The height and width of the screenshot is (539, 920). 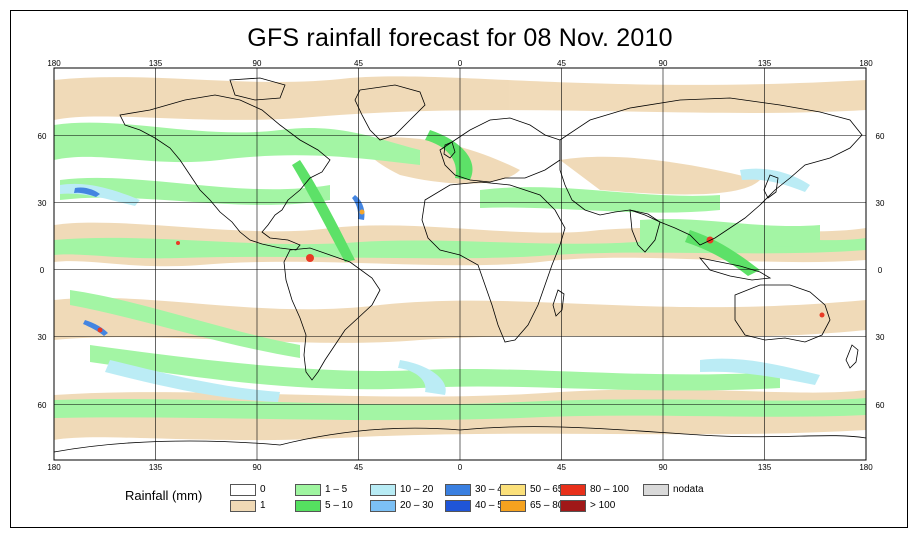 I want to click on legend-label: 1, so click(x=263, y=505).